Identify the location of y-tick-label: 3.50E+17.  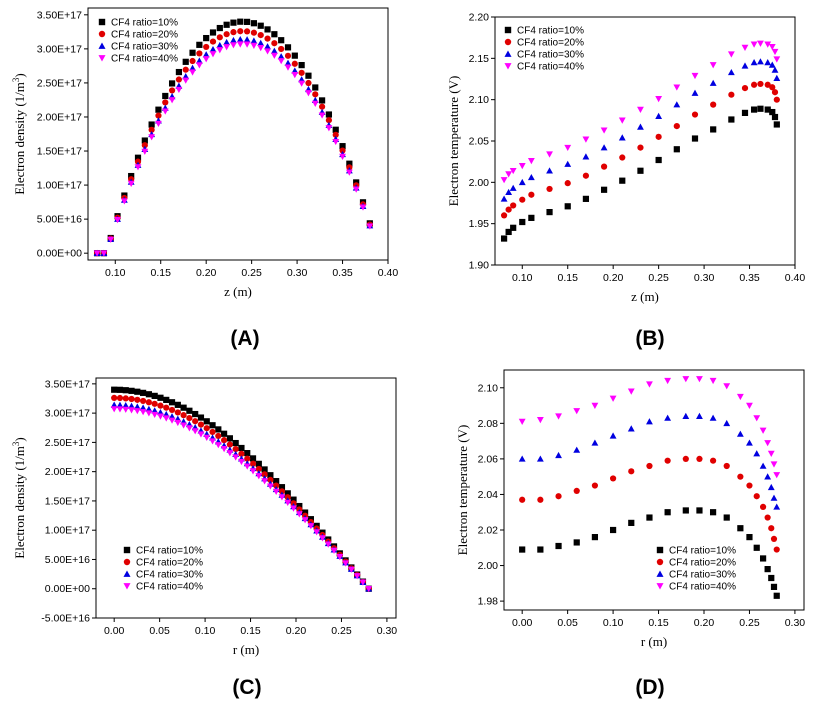
(67, 384).